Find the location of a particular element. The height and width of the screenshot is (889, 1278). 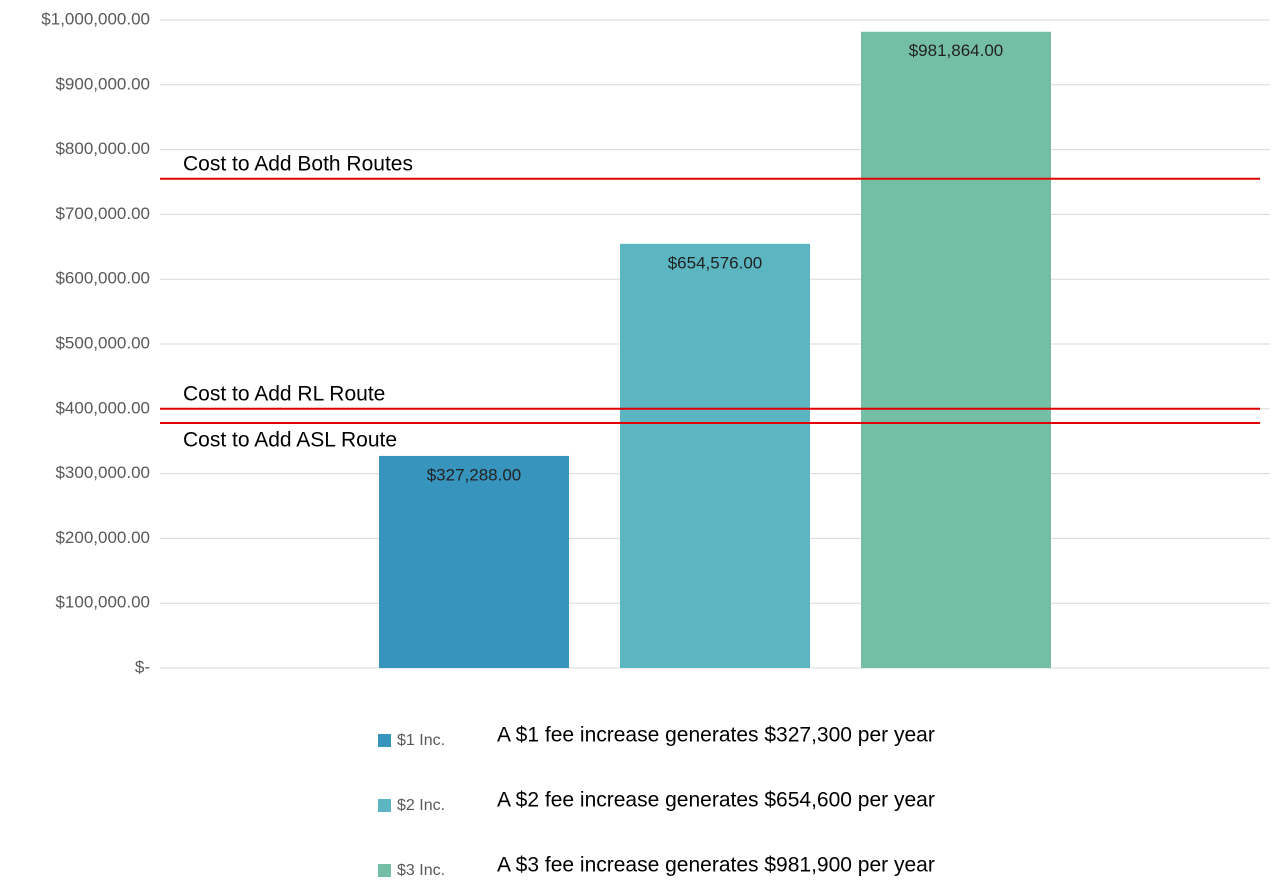

data-label: $981,864.00 is located at coordinates (956, 50).